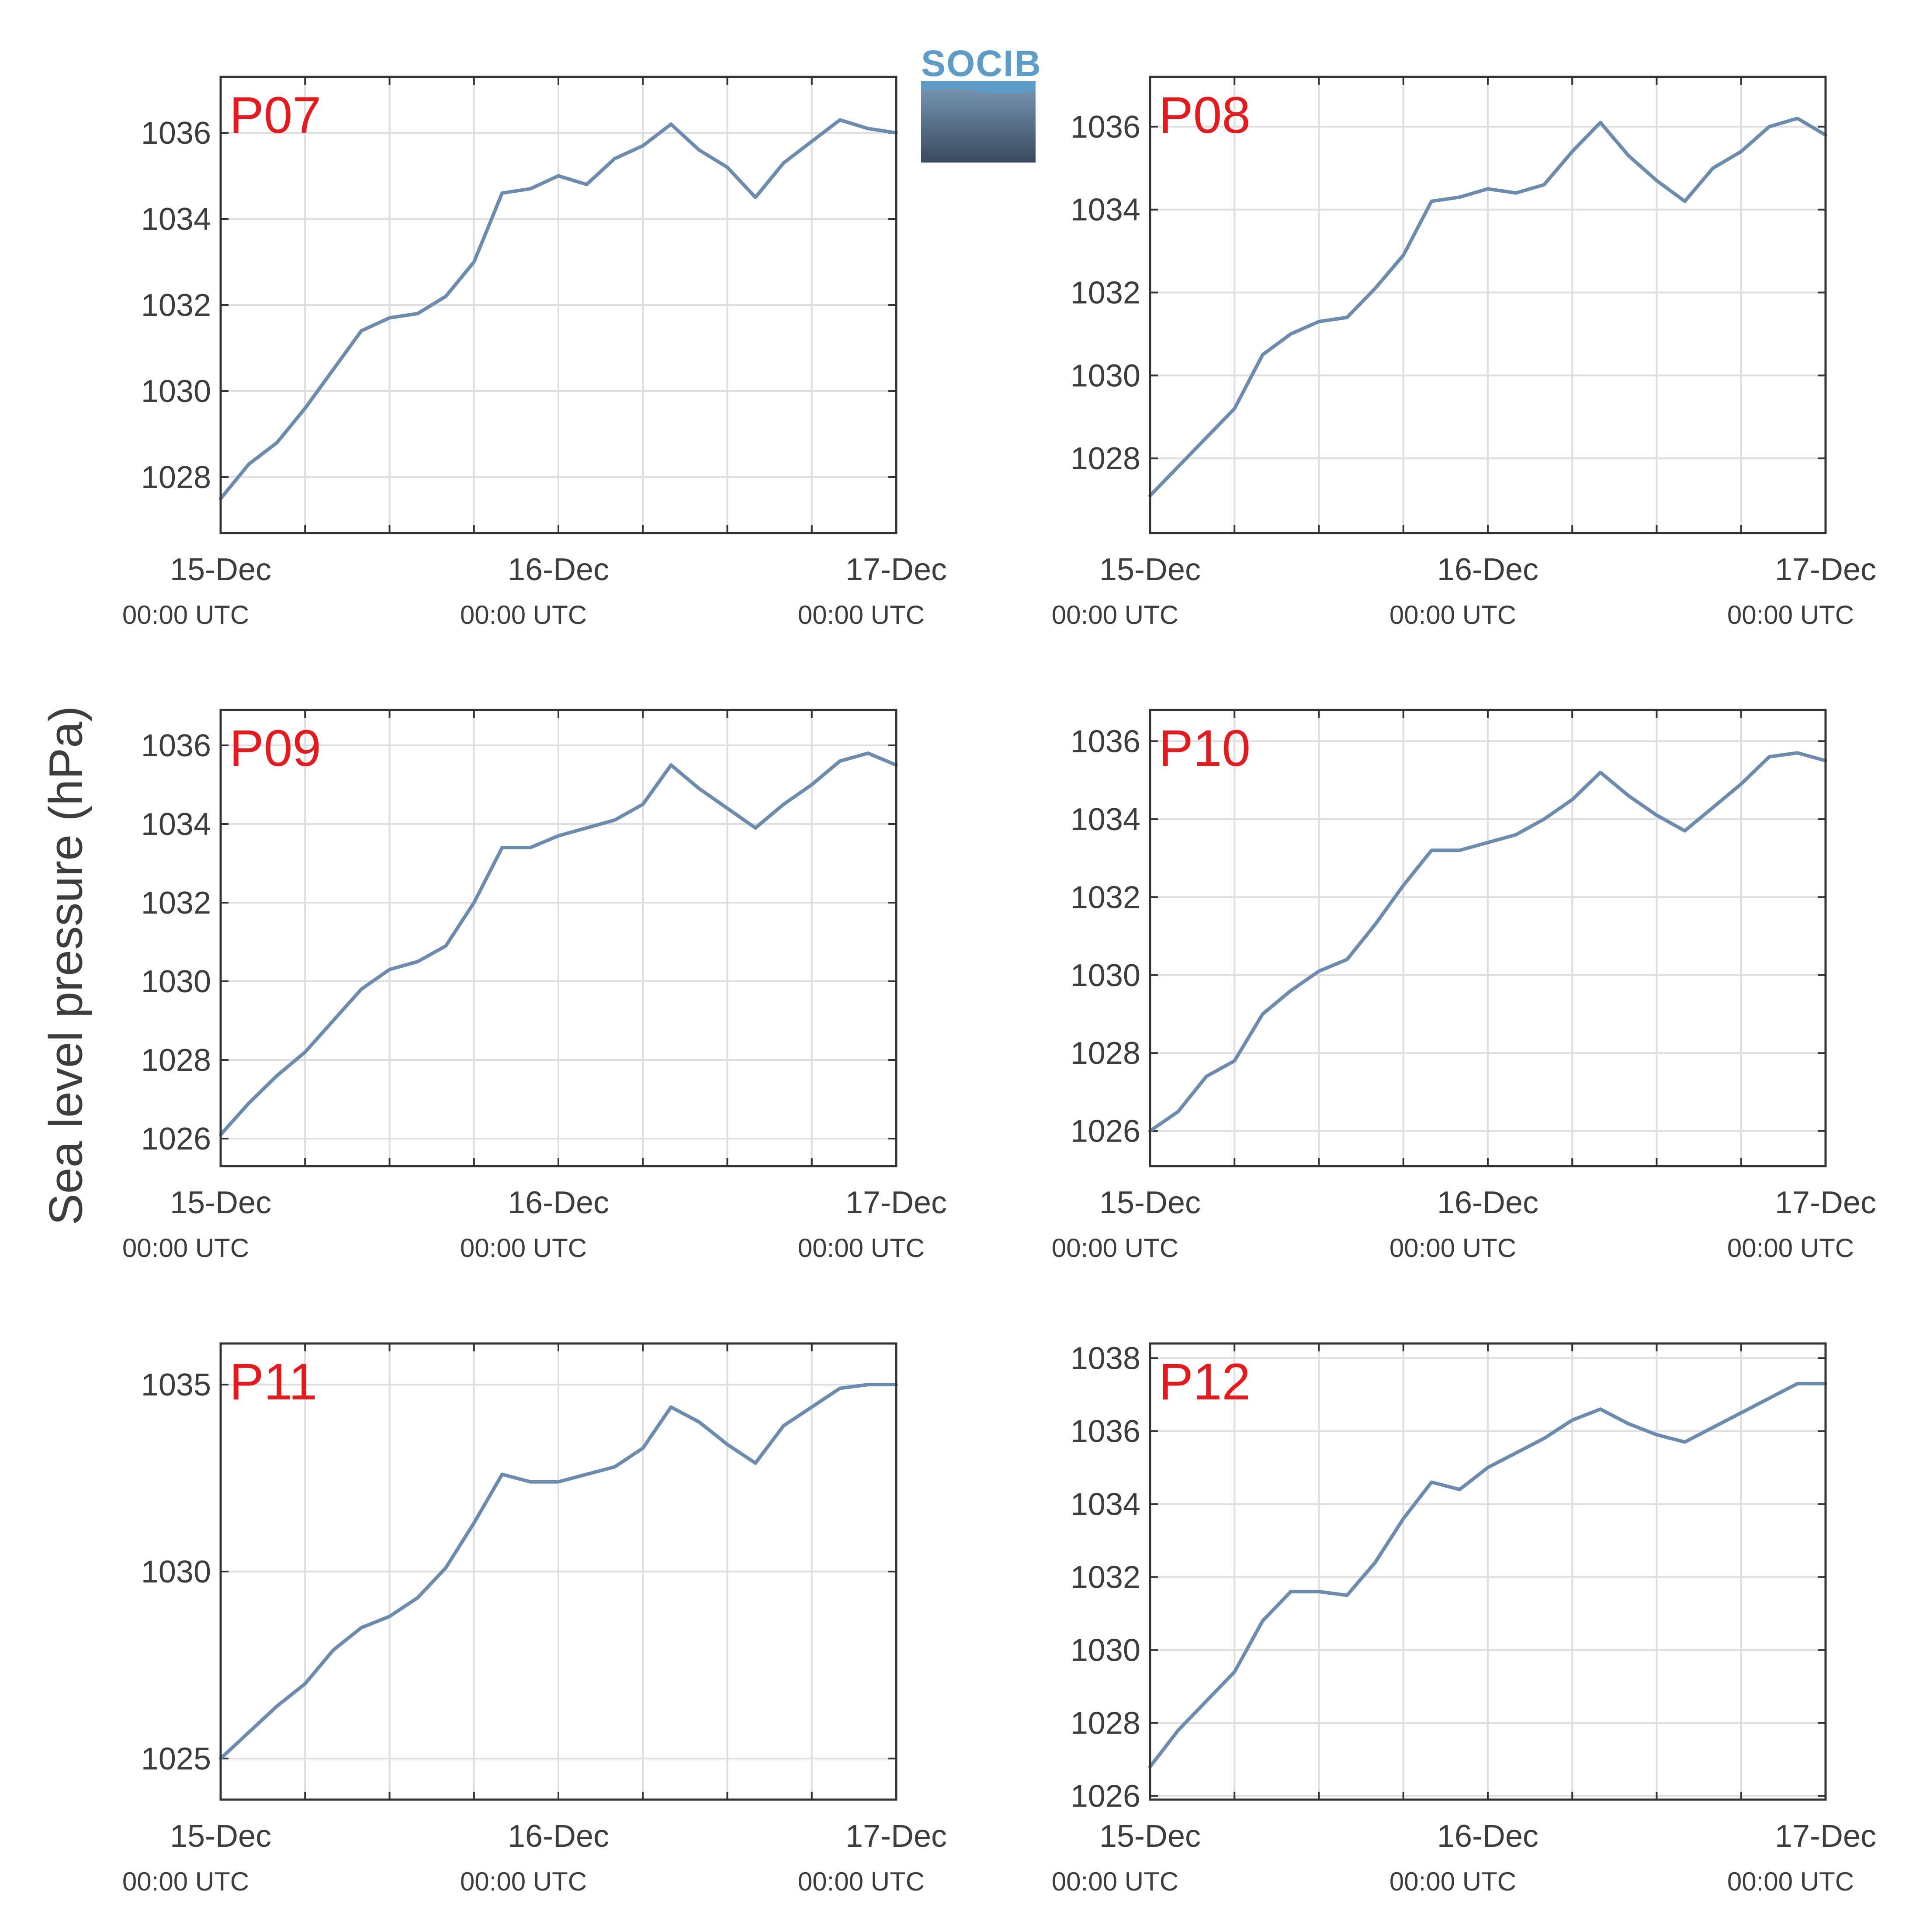 This screenshot has width=1916, height=1932. I want to click on y-tick-label: 1034, so click(176, 219).